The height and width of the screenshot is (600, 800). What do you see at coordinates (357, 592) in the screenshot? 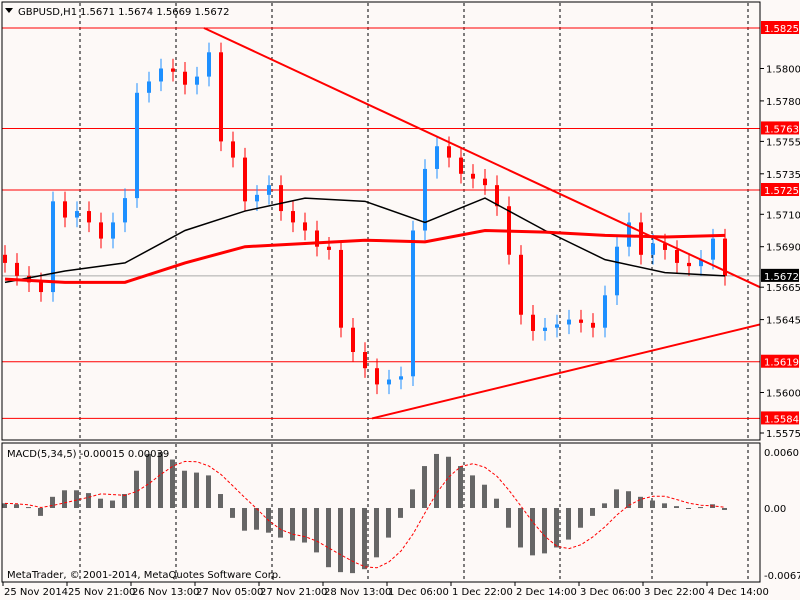
I see `x-tick-label: 28 Nov 13:00` at bounding box center [357, 592].